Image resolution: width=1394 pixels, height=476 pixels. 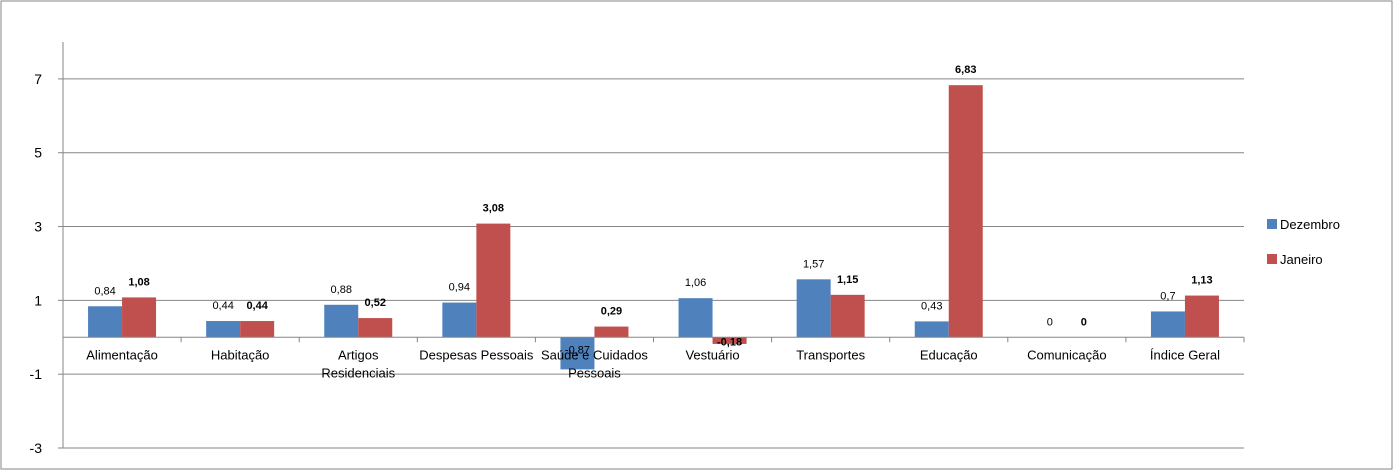 What do you see at coordinates (830, 354) in the screenshot?
I see `category-label: Transportes` at bounding box center [830, 354].